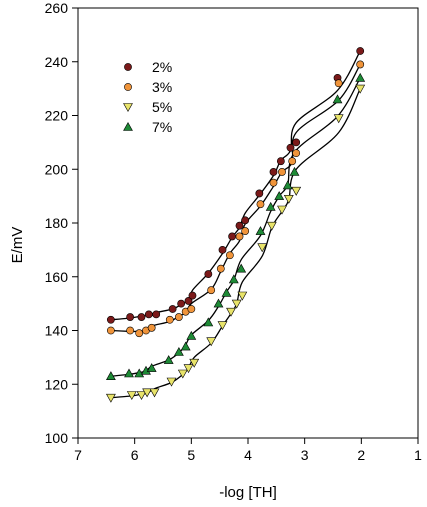 This screenshot has height=507, width=427. What do you see at coordinates (418, 455) in the screenshot?
I see `x-tick-label: 1` at bounding box center [418, 455].